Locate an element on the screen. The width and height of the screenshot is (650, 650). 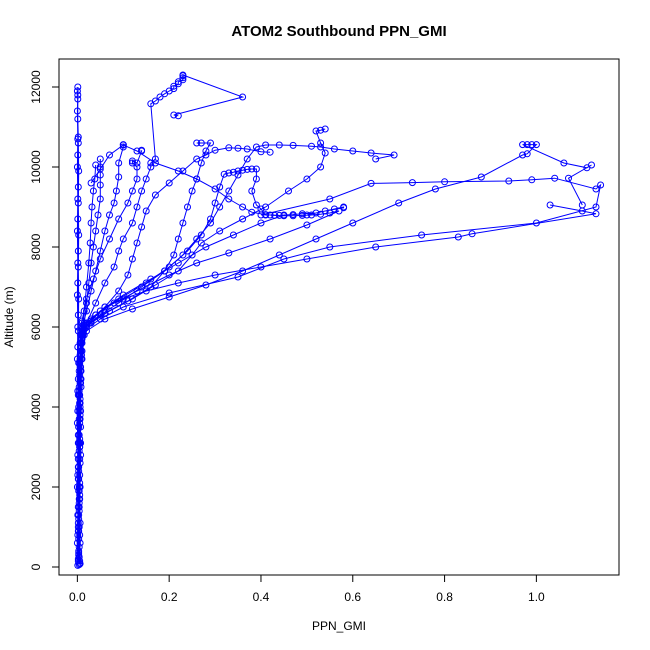
x-axis-label: PPN_GMI is located at coordinates (339, 626).